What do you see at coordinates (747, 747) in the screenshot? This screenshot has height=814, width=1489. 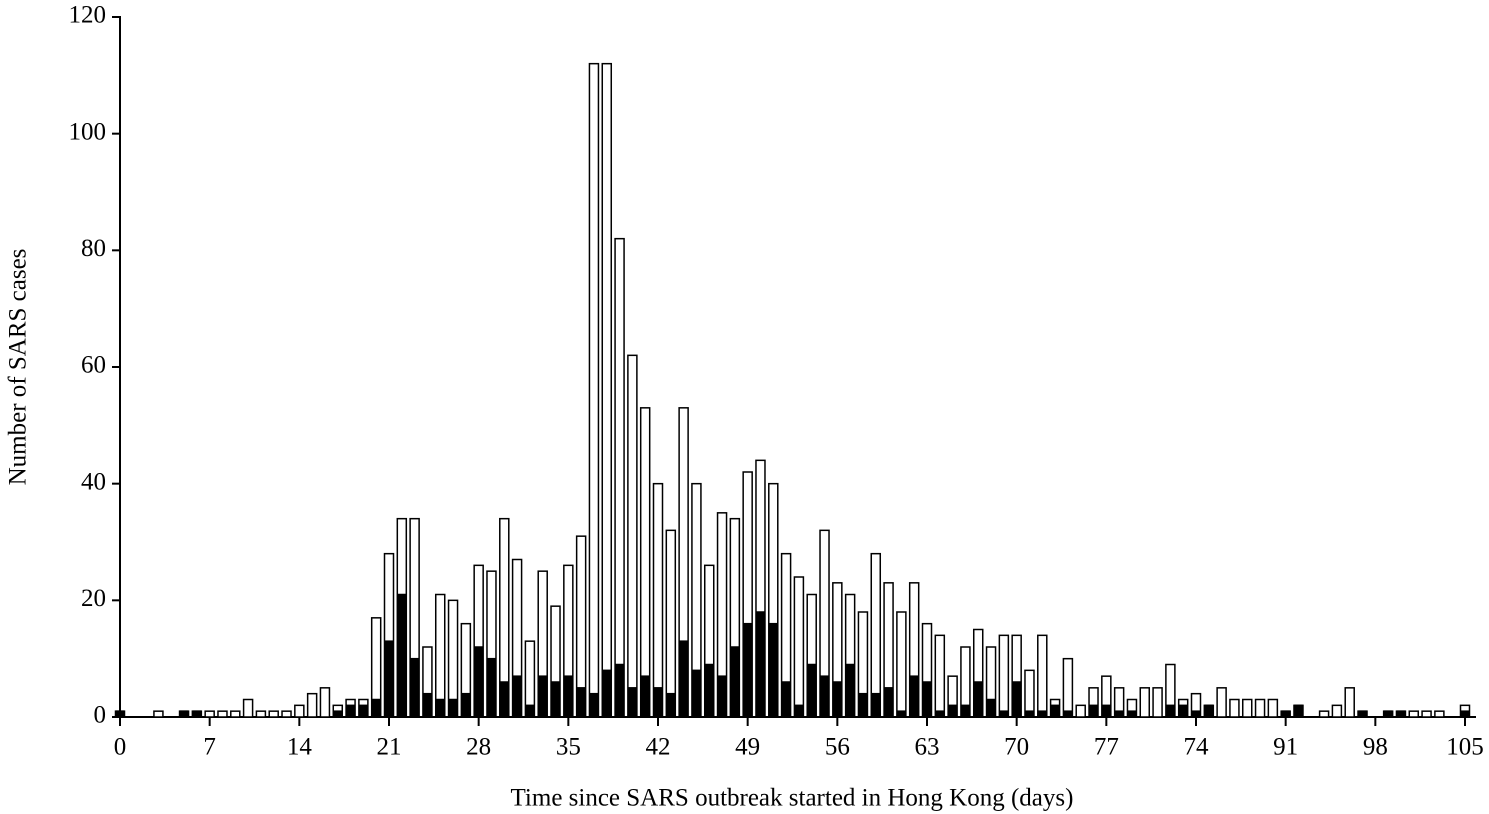 I see `x-tick-label: 49` at bounding box center [747, 747].